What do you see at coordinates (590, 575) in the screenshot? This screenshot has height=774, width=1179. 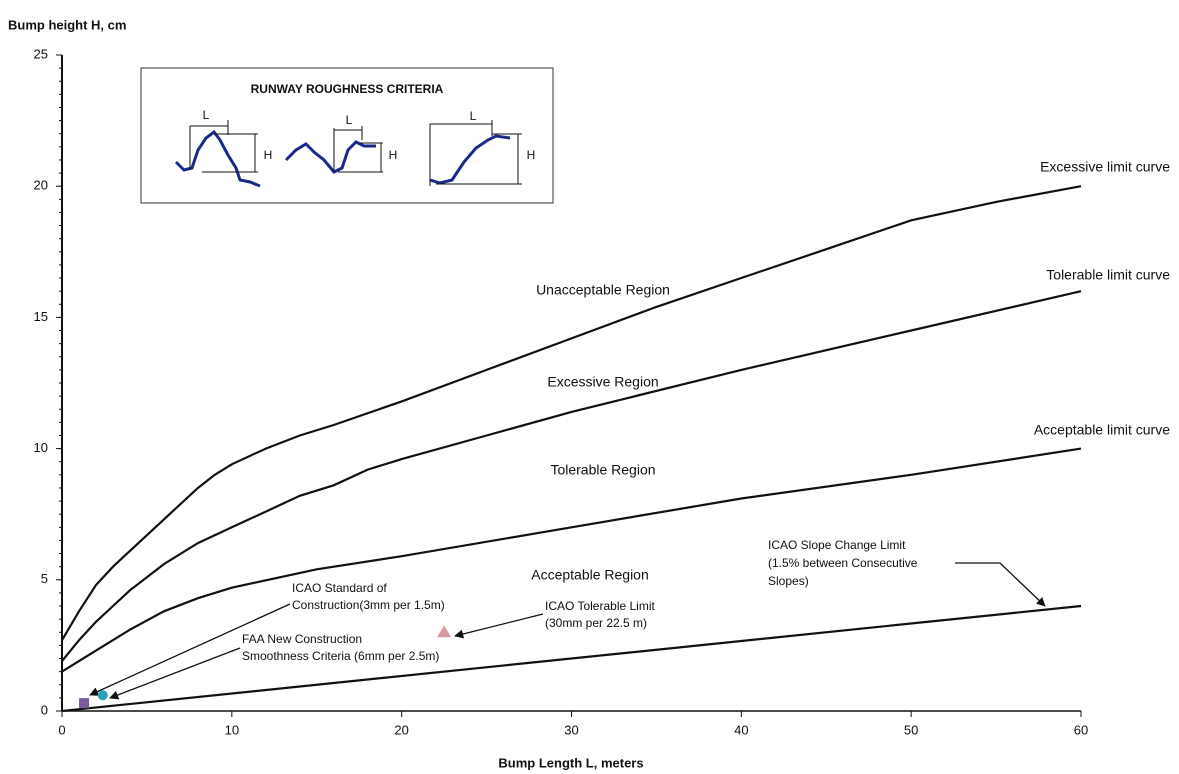 I see `annotation: Acceptable Region` at bounding box center [590, 575].